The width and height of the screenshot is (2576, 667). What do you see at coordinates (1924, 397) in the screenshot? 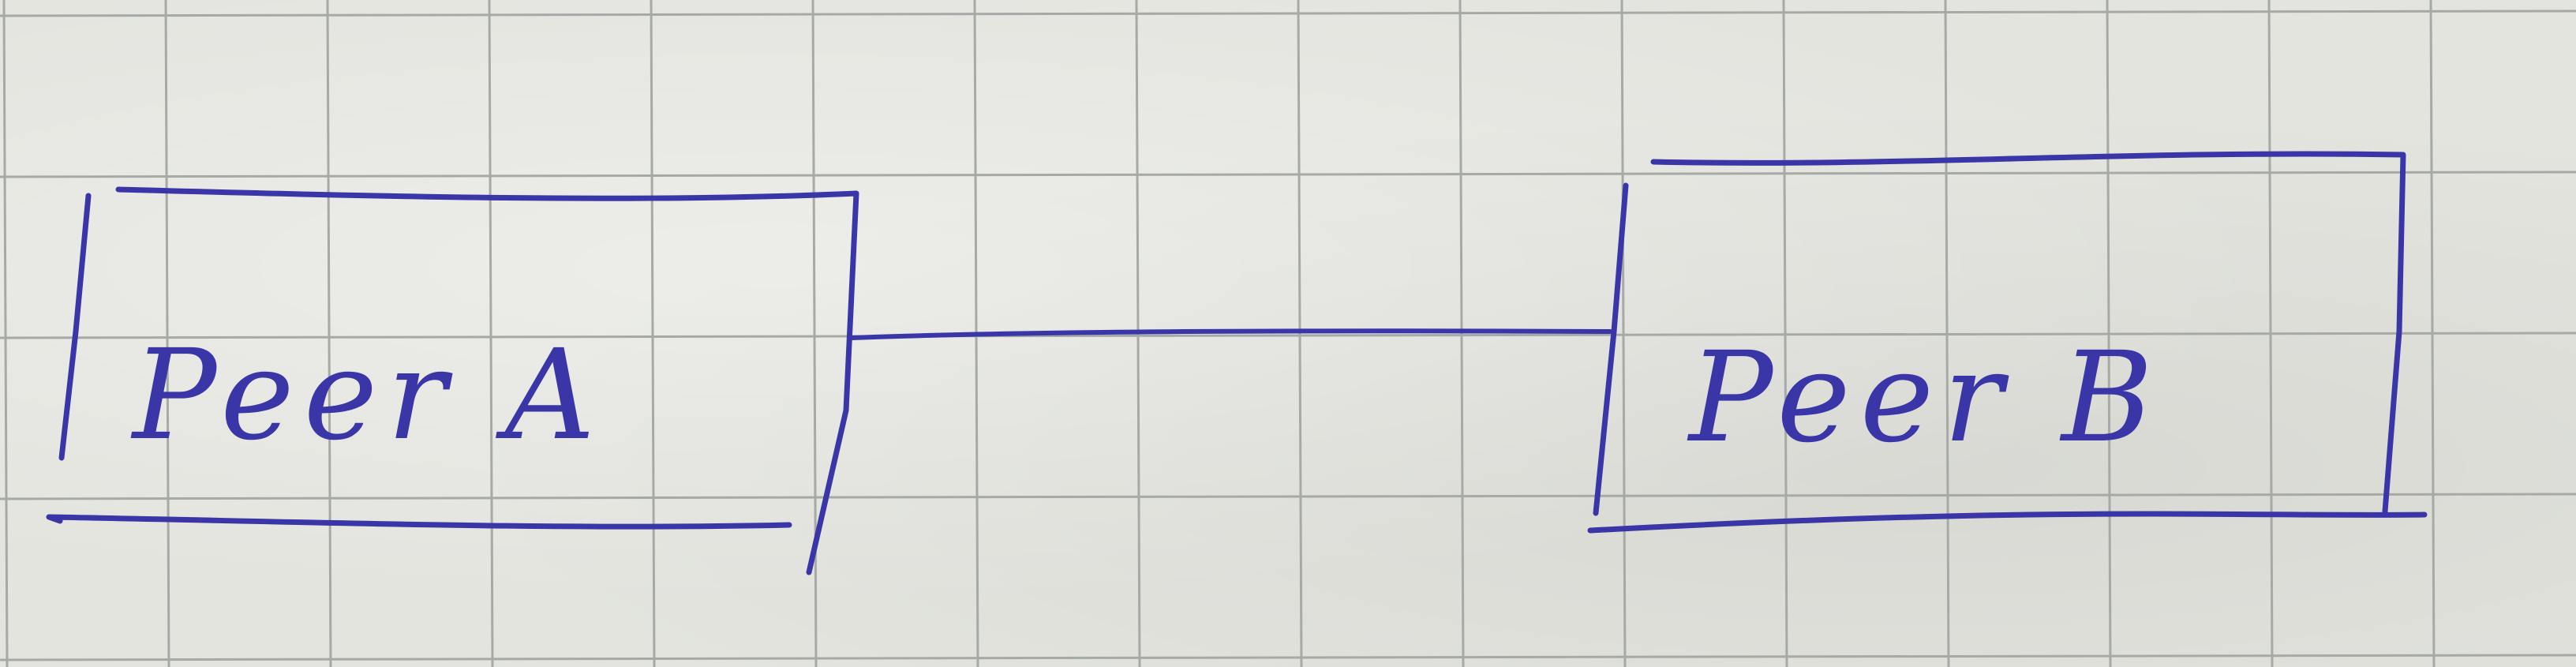
I see `peer-b-label: Peer B` at bounding box center [1924, 397].